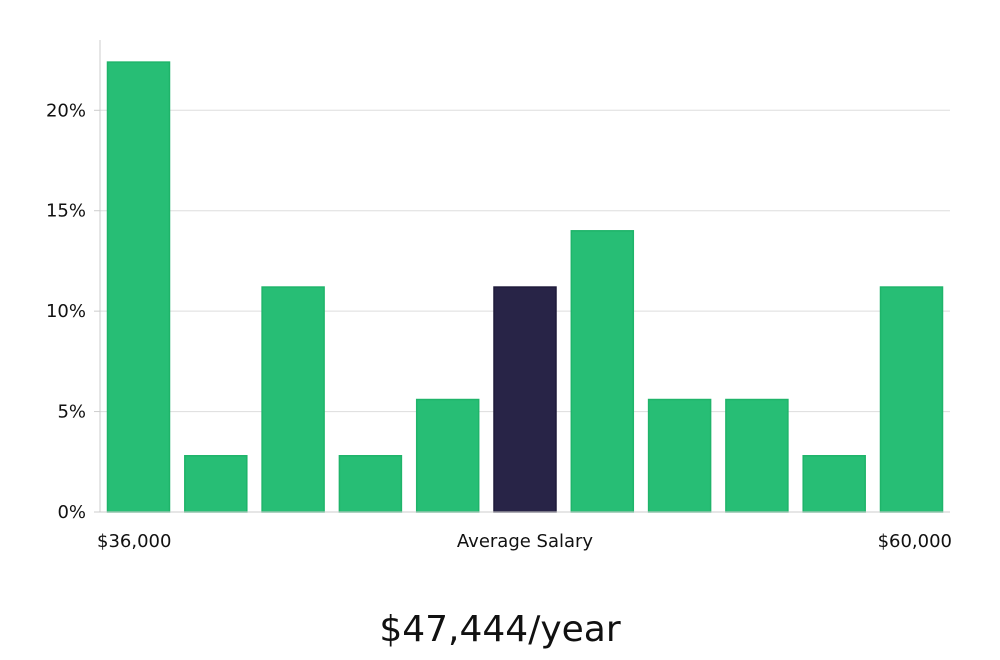 The width and height of the screenshot is (1000, 660). I want to click on x-label-min: $36,000, so click(134, 541).